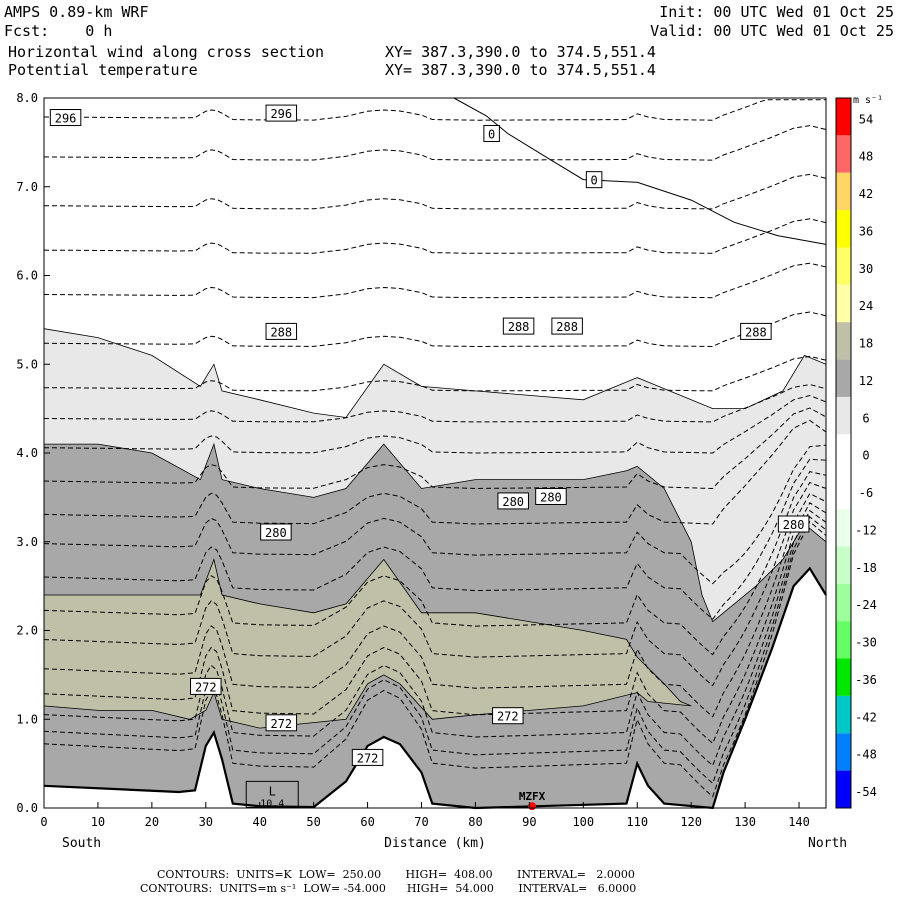 This screenshot has height=900, width=900. I want to click on colorbar-tick-label: -48, so click(866, 755).